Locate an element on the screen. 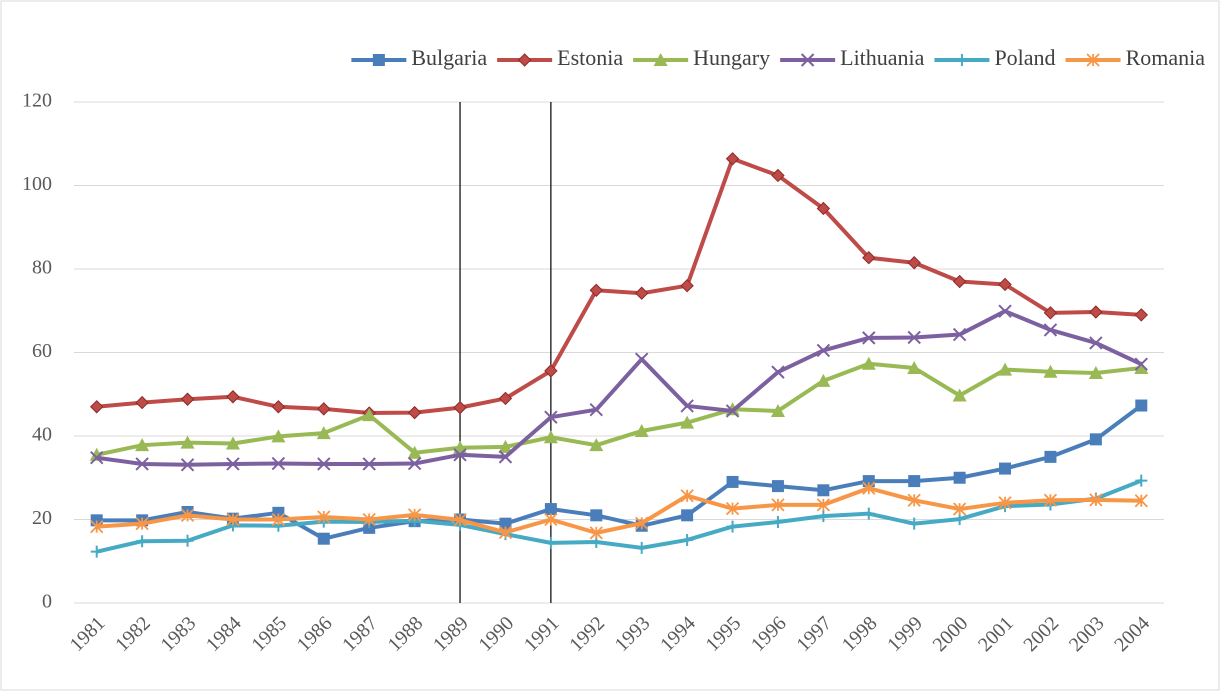  legend-label: Lithuania is located at coordinates (882, 57).